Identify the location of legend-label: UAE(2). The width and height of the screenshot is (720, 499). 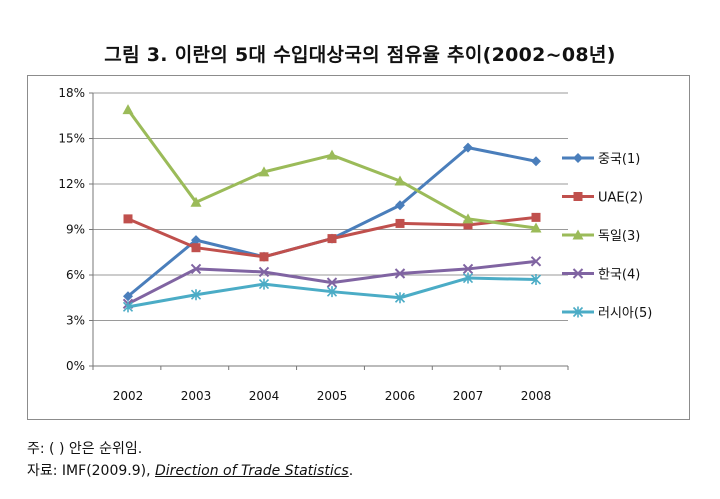
(620, 198).